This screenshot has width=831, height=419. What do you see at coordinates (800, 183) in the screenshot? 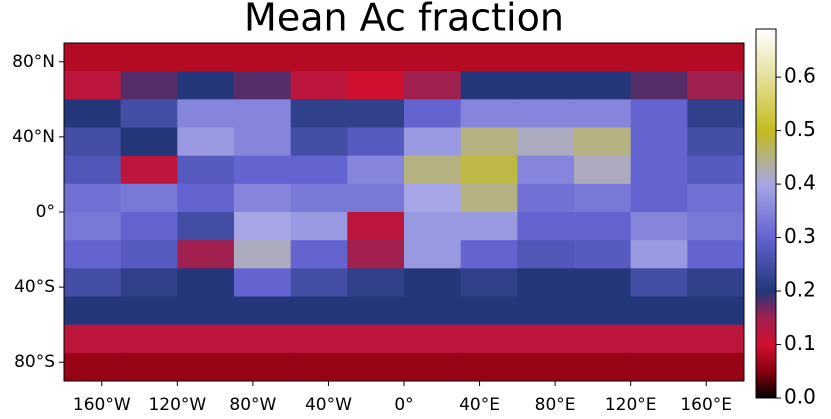
I see `colorbar-tick-label: 0.4` at bounding box center [800, 183].